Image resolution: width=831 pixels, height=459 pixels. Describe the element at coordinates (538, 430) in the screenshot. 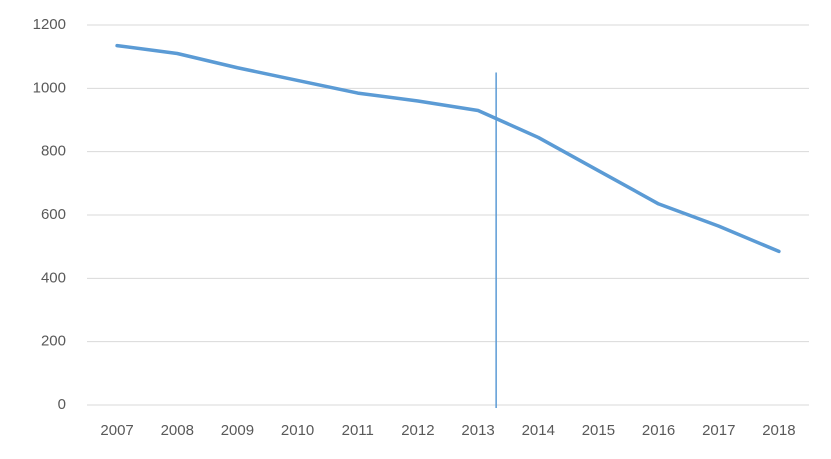

I see `x-tick-label: 2014` at that location.